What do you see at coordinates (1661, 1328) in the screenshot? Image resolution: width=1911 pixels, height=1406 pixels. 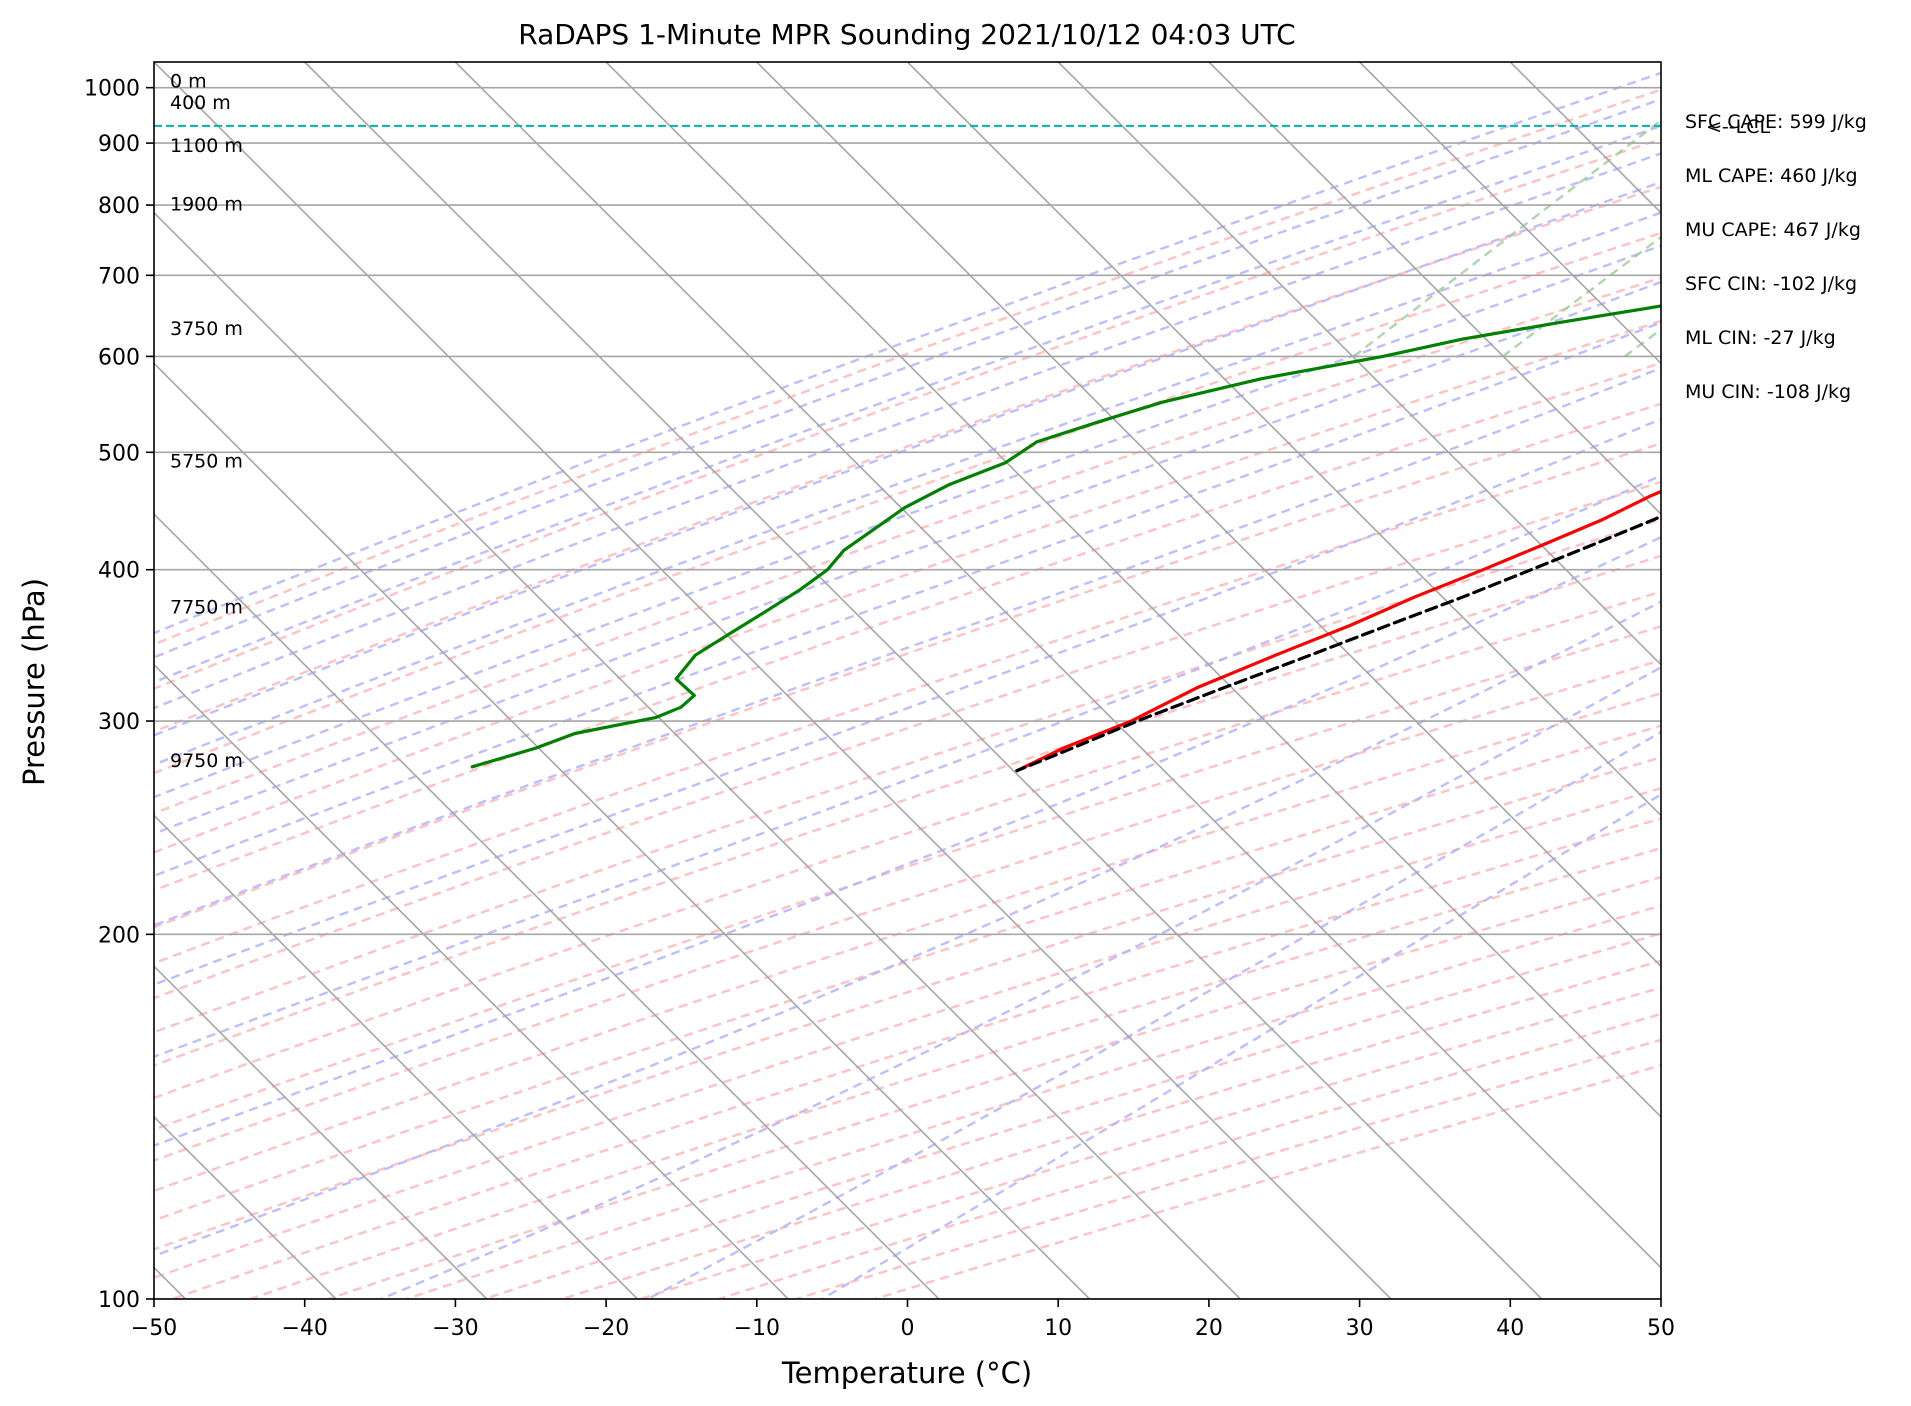 I see `x-tick-label: 50` at bounding box center [1661, 1328].